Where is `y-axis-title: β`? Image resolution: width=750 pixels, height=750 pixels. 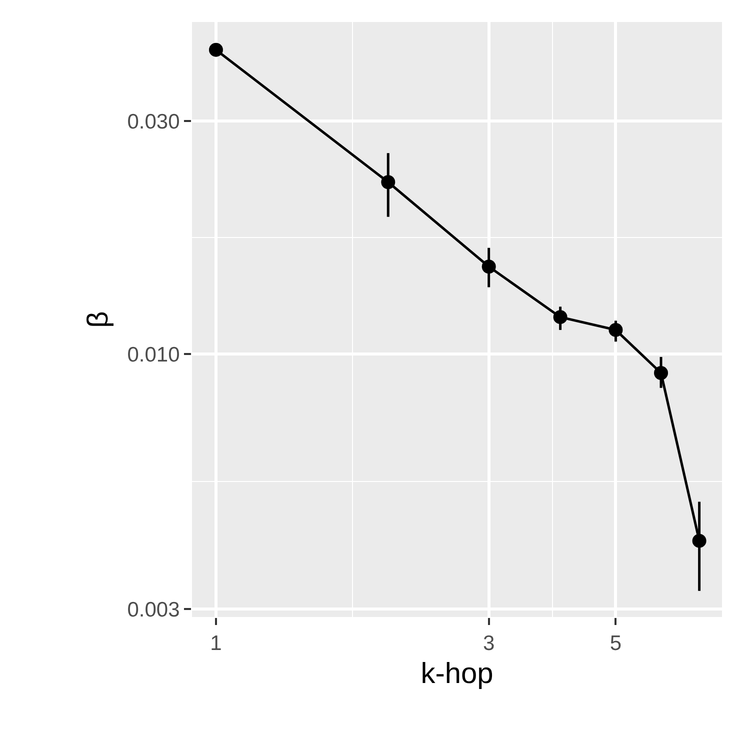
y-axis-title: β is located at coordinates (98, 319).